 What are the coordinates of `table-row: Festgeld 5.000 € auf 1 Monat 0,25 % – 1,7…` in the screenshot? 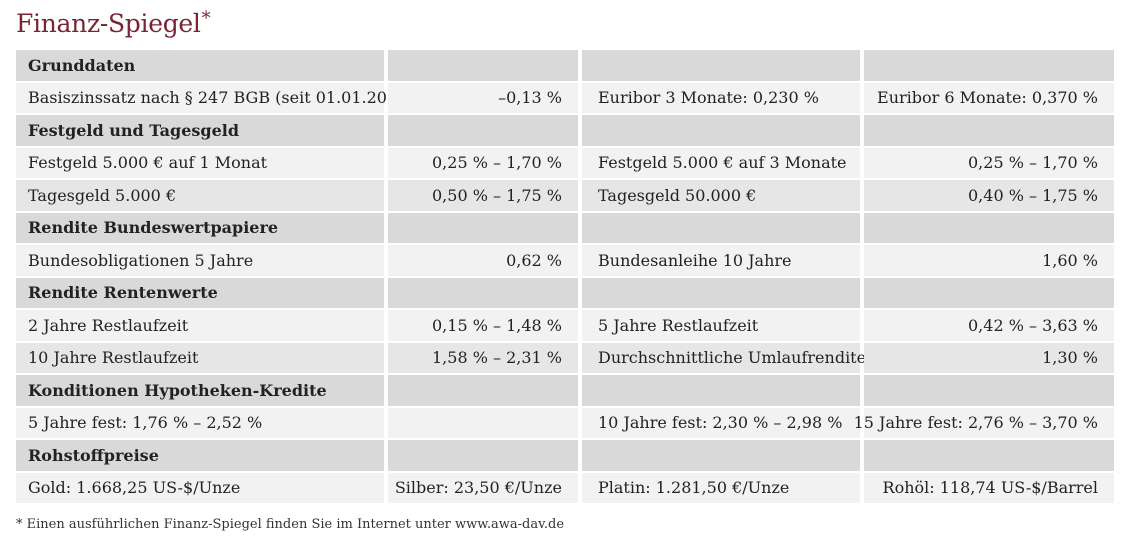 It's located at (565, 164).